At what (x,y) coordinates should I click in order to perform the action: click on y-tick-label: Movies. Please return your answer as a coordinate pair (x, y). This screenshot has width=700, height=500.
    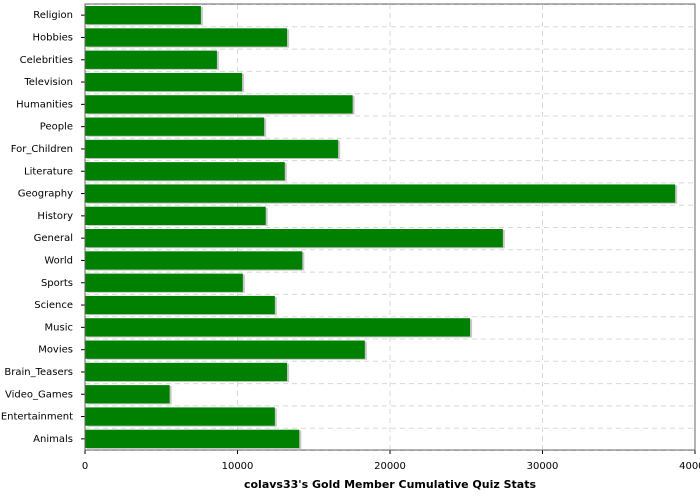
    Looking at the image, I should click on (55, 350).